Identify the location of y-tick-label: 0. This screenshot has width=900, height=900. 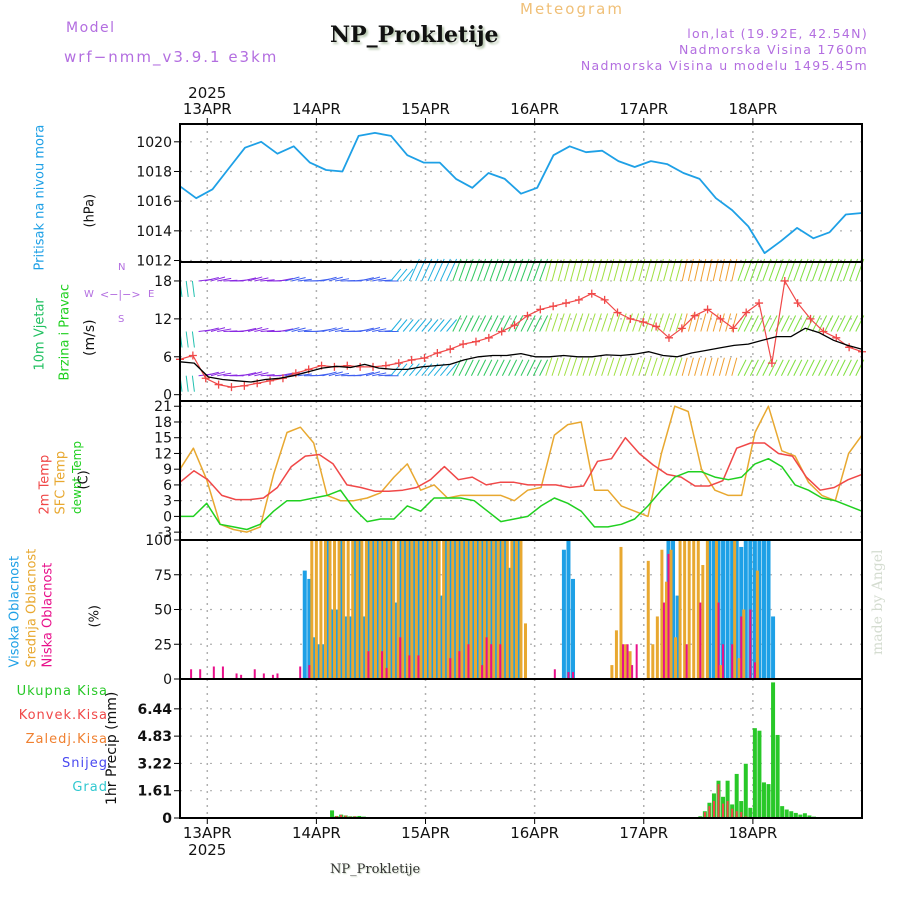
(167, 396).